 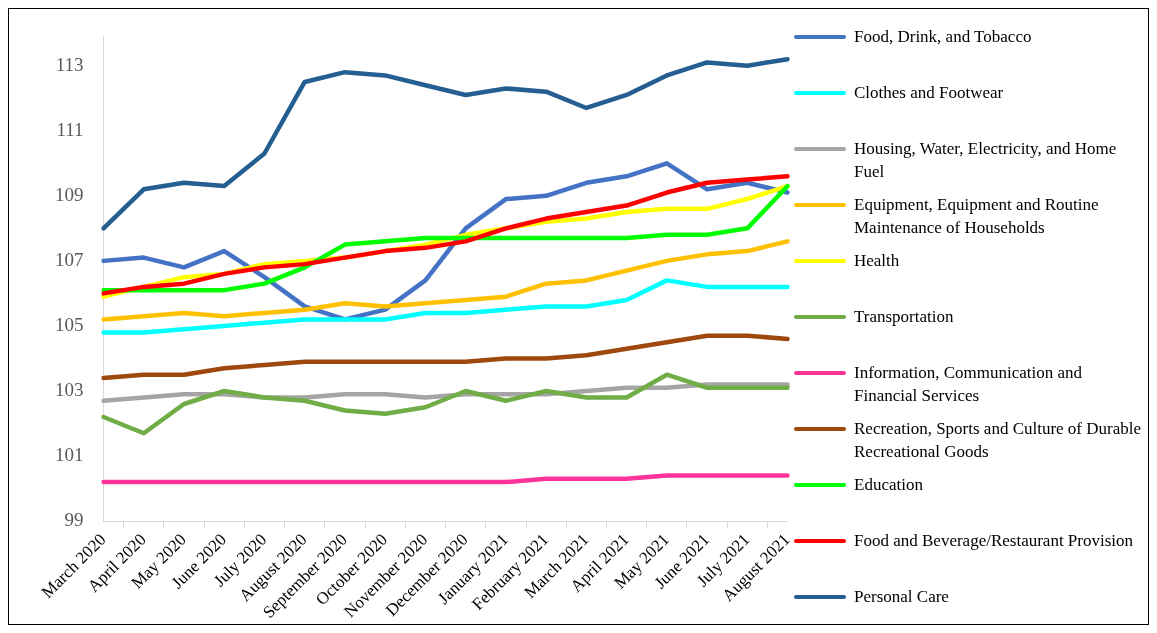 I want to click on y-tick-label: 101, so click(x=69, y=455).